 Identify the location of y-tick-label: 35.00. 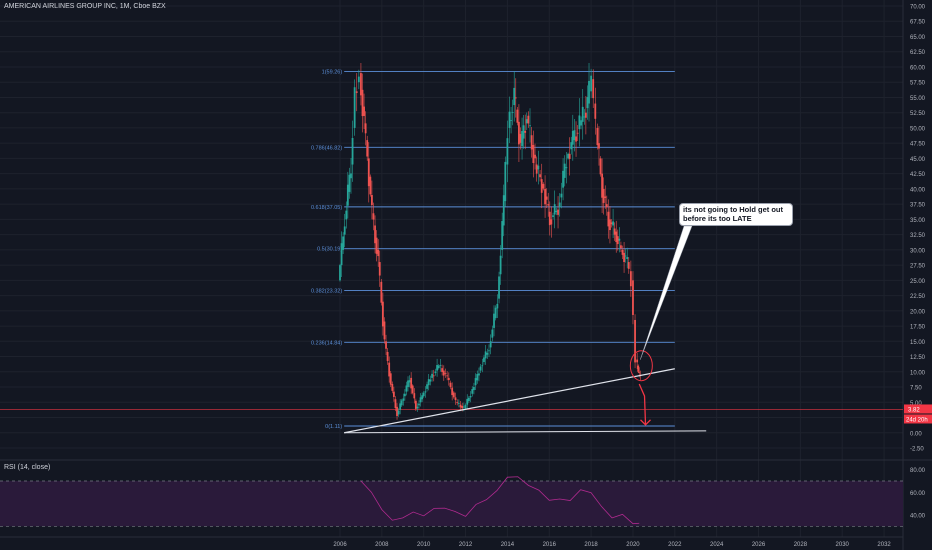
(918, 221).